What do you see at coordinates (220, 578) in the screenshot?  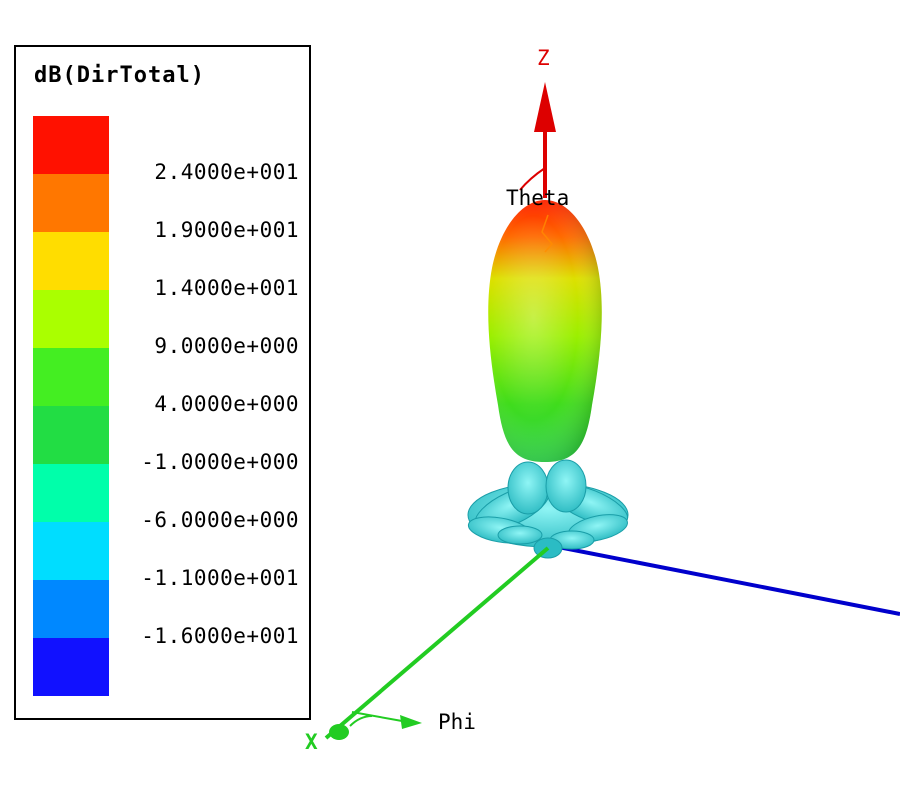 I see `legend-value: -1.1000e+001` at bounding box center [220, 578].